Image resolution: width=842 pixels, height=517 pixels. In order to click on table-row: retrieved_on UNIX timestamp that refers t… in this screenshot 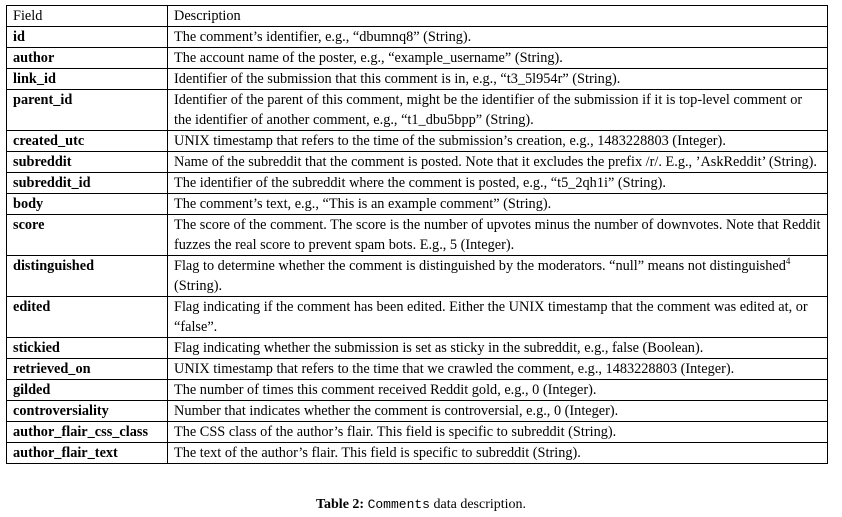, I will do `click(417, 369)`.